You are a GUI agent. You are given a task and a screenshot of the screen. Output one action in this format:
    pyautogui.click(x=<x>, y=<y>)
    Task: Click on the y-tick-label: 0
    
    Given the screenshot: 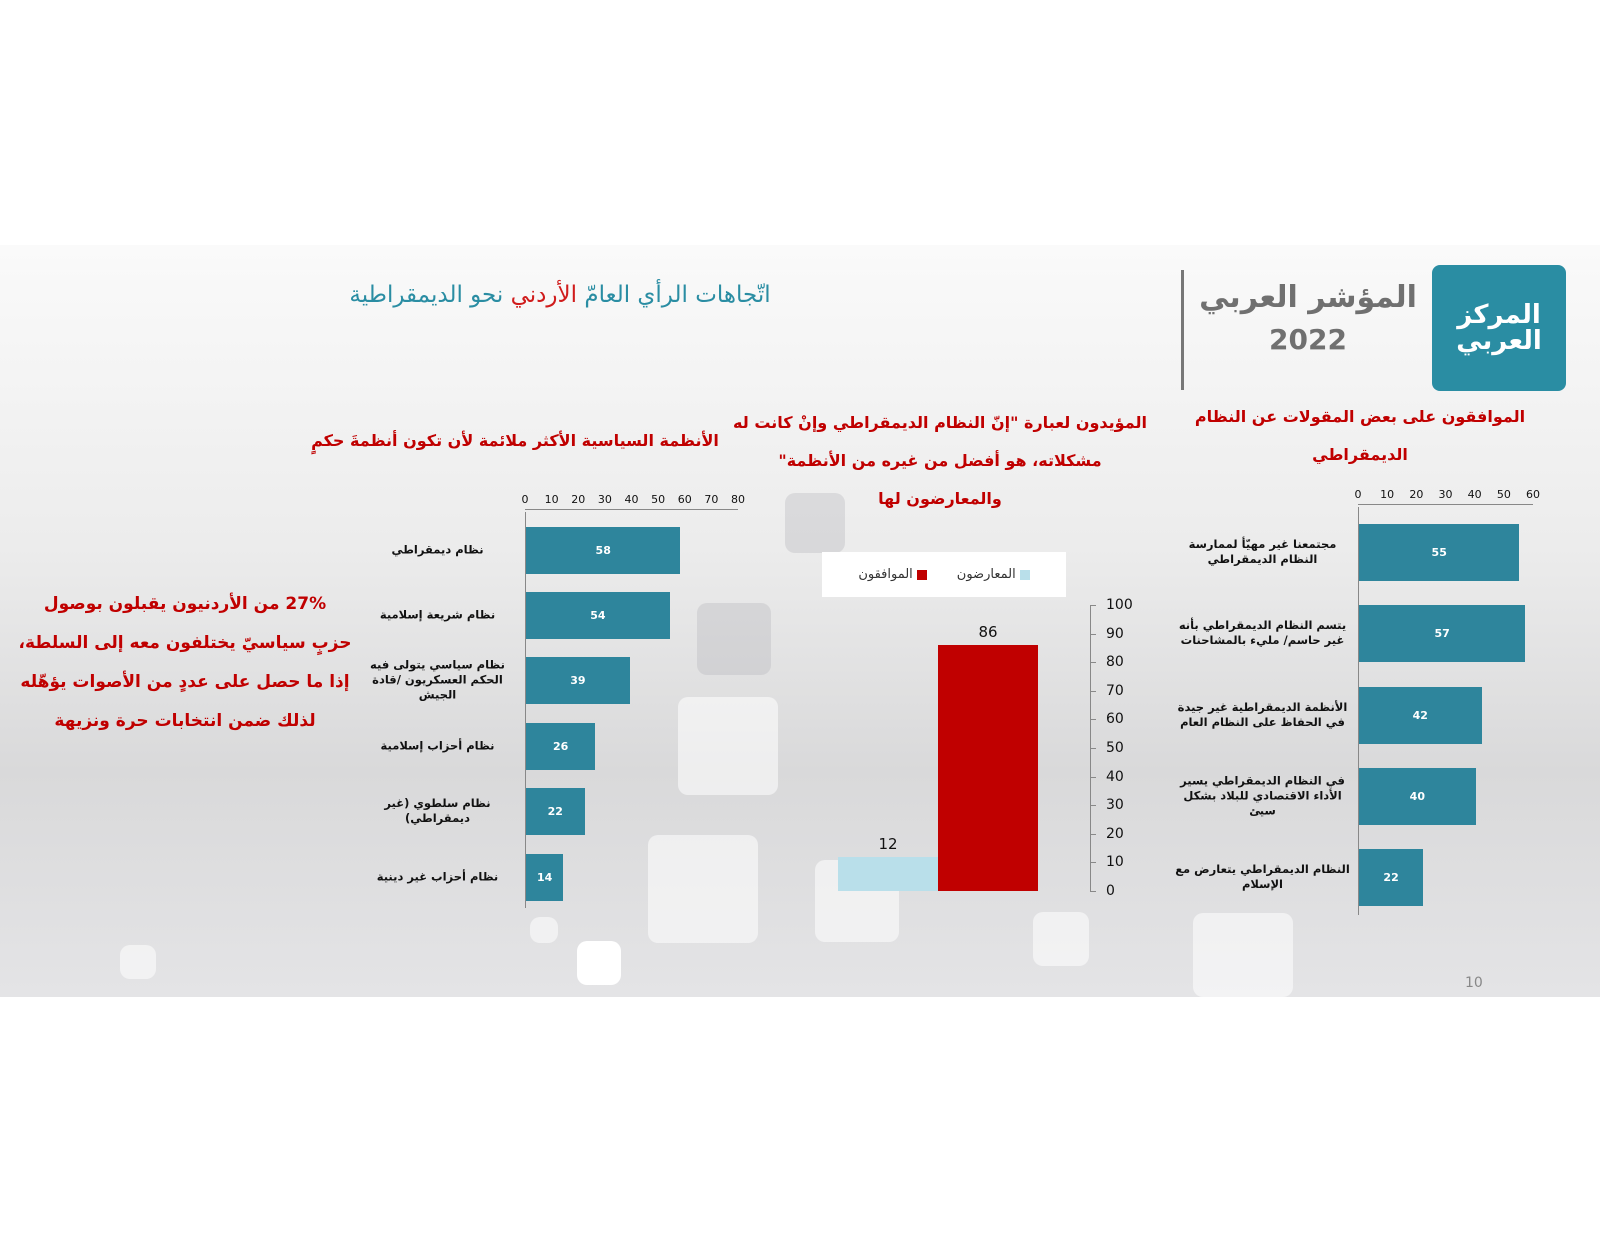 What is the action you would take?
    pyautogui.click(x=1110, y=891)
    